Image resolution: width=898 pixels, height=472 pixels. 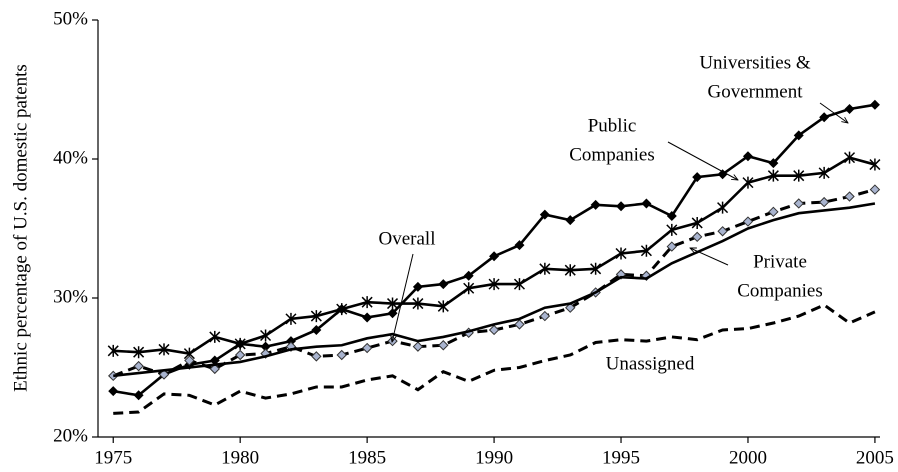 What do you see at coordinates (755, 62) in the screenshot?
I see `annotation: Universities &` at bounding box center [755, 62].